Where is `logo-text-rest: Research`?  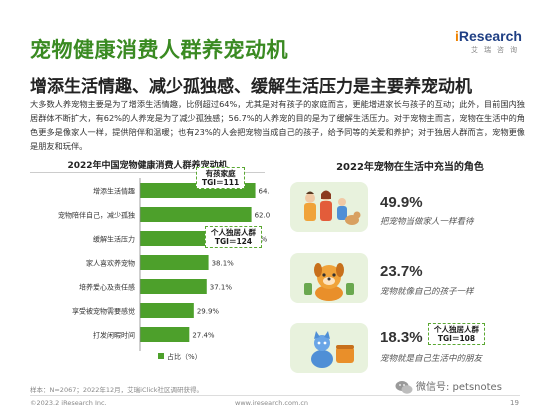 logo-text-rest: Research is located at coordinates (490, 36).